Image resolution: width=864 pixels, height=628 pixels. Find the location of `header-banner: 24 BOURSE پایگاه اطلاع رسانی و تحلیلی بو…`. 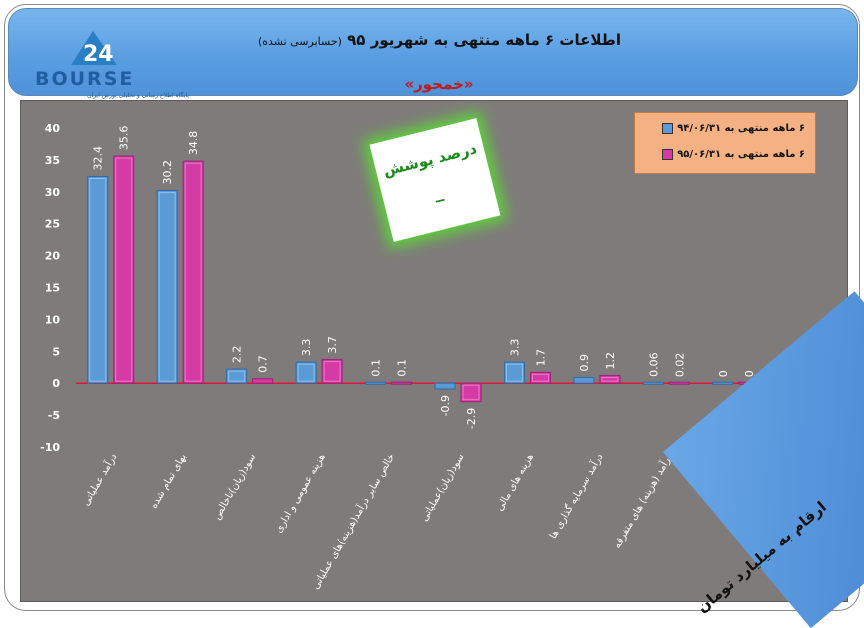

header-banner: 24 BOURSE پایگاه اطلاع رسانی و تحلیلی بو… is located at coordinates (433, 53).